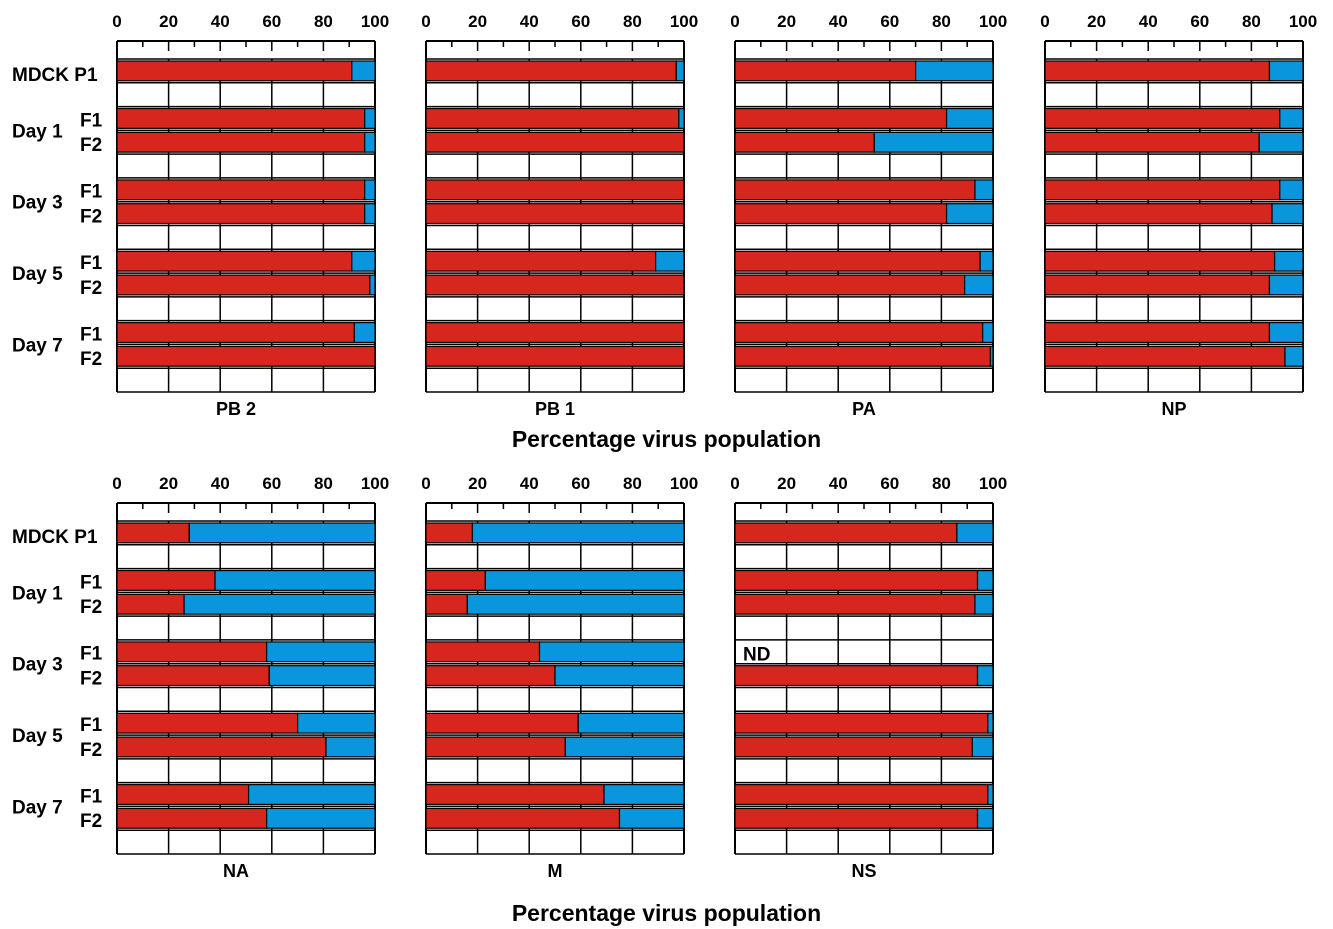 Image resolution: width=1333 pixels, height=929 pixels. What do you see at coordinates (756, 655) in the screenshot?
I see `nd-annotation: ND` at bounding box center [756, 655].